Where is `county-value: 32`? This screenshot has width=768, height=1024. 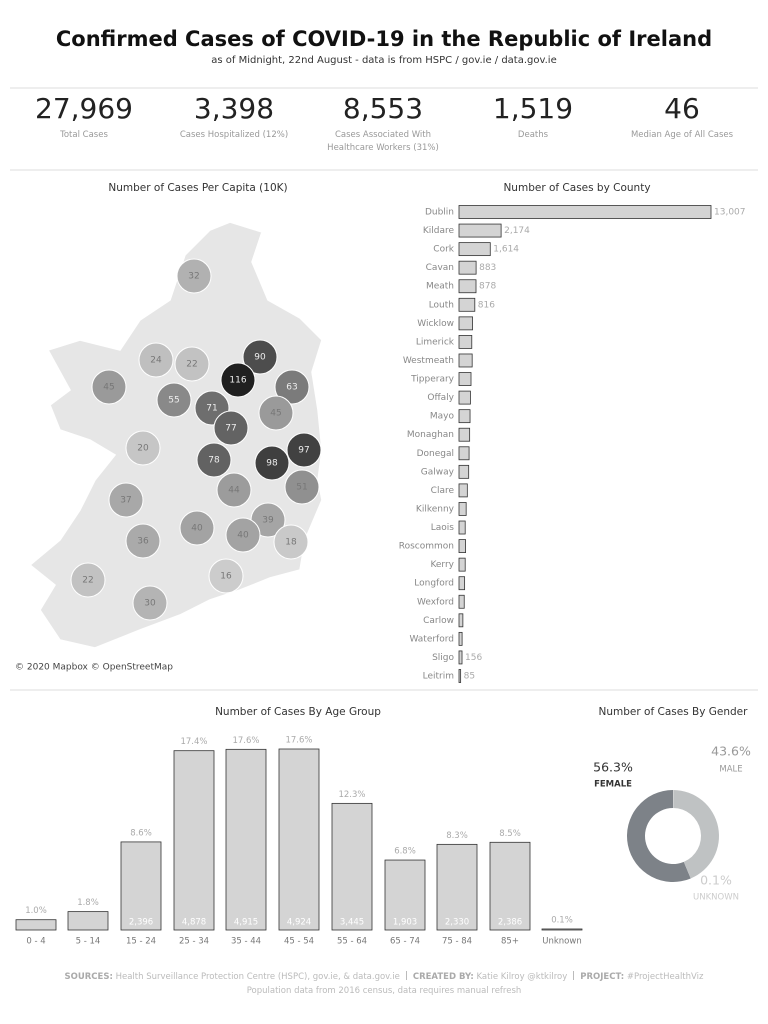 county-value: 32 is located at coordinates (193, 277).